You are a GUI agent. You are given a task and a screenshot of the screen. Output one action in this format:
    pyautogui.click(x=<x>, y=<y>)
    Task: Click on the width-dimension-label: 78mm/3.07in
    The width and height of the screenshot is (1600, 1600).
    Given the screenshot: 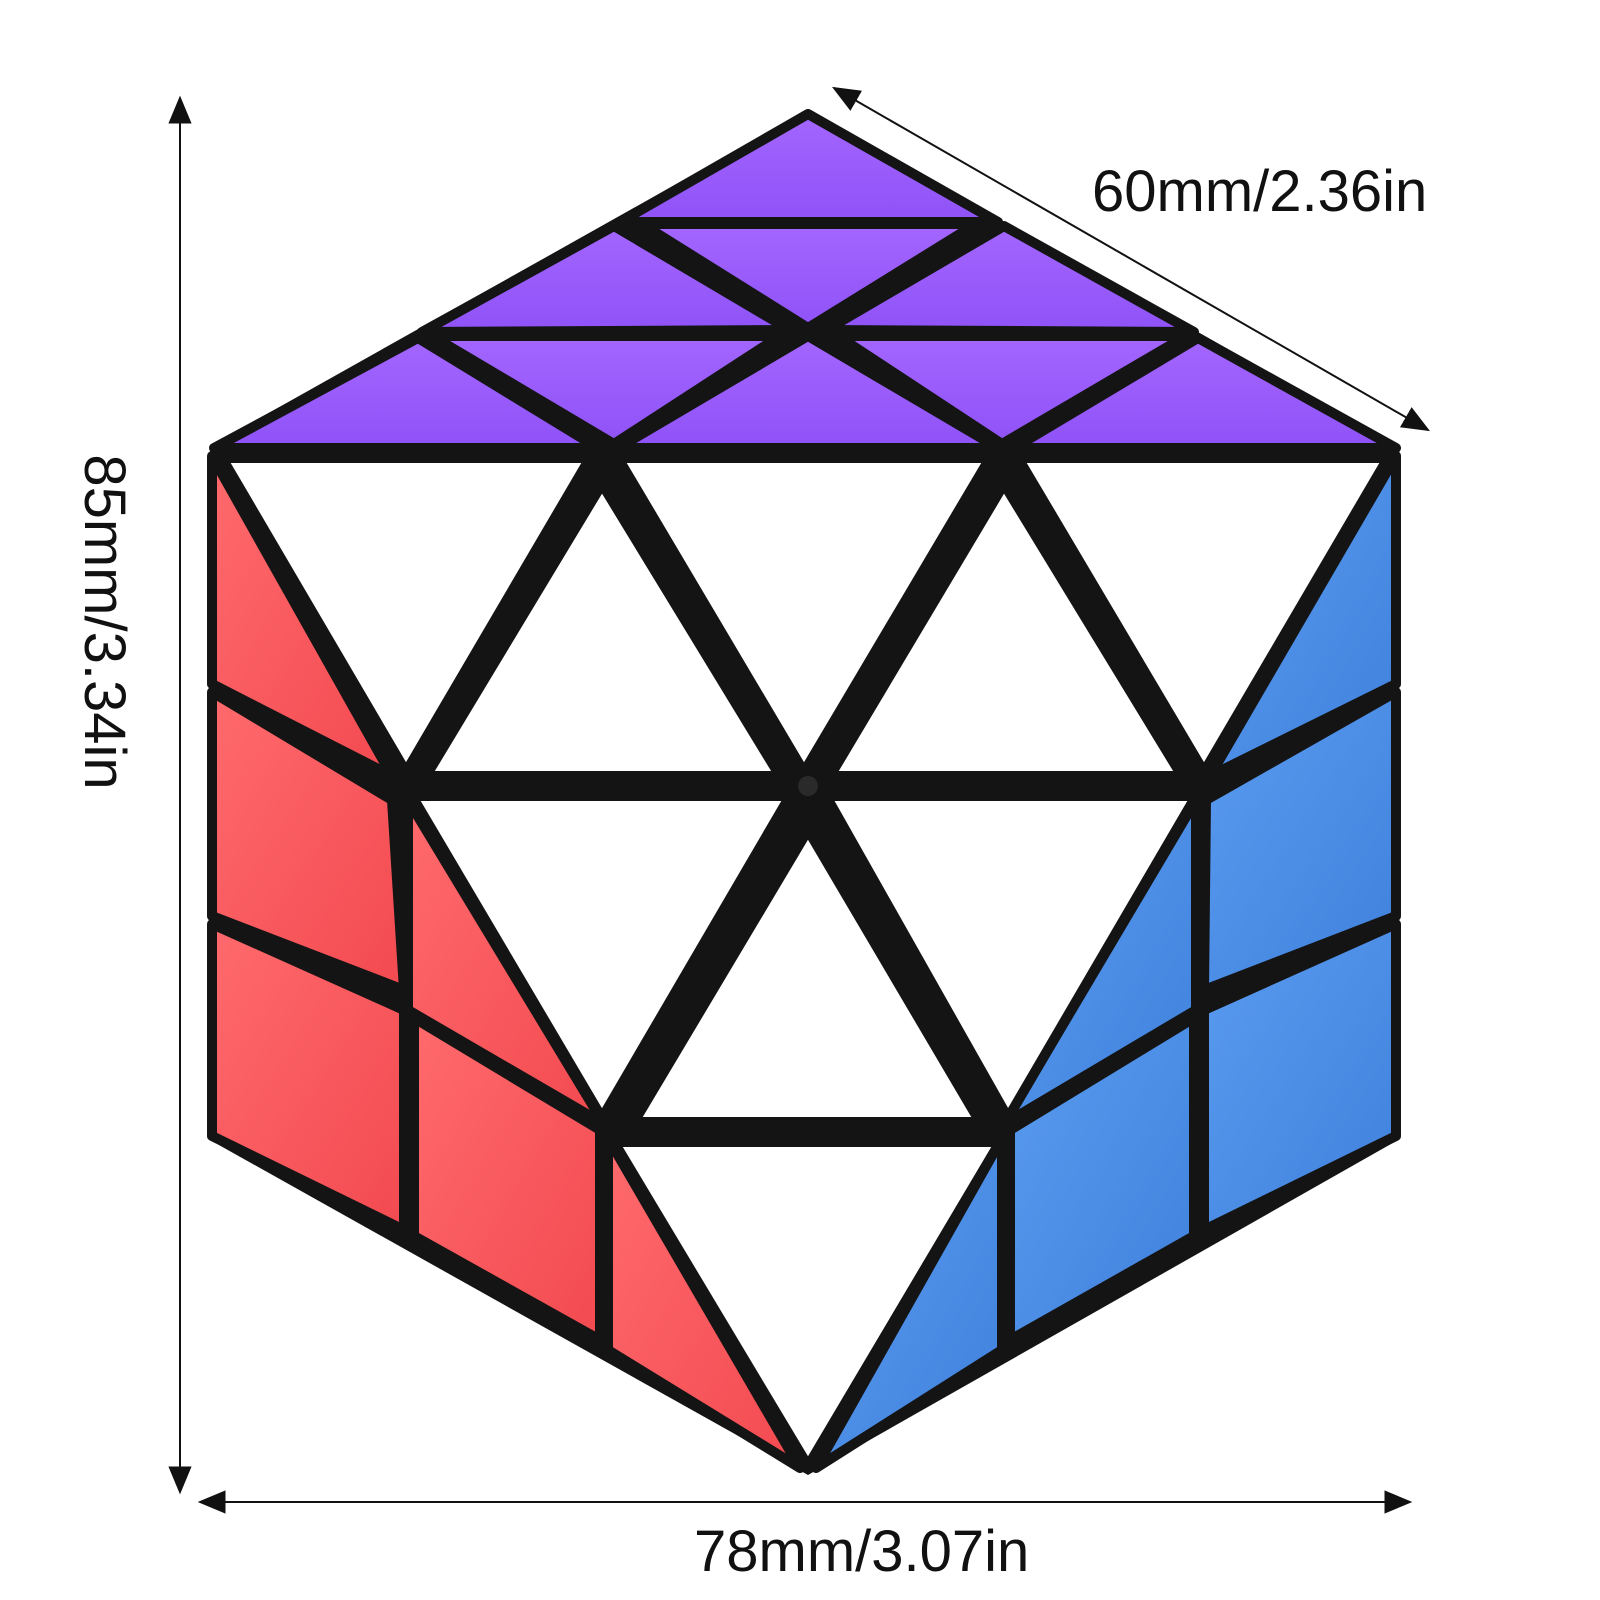 What is the action you would take?
    pyautogui.click(x=862, y=1551)
    